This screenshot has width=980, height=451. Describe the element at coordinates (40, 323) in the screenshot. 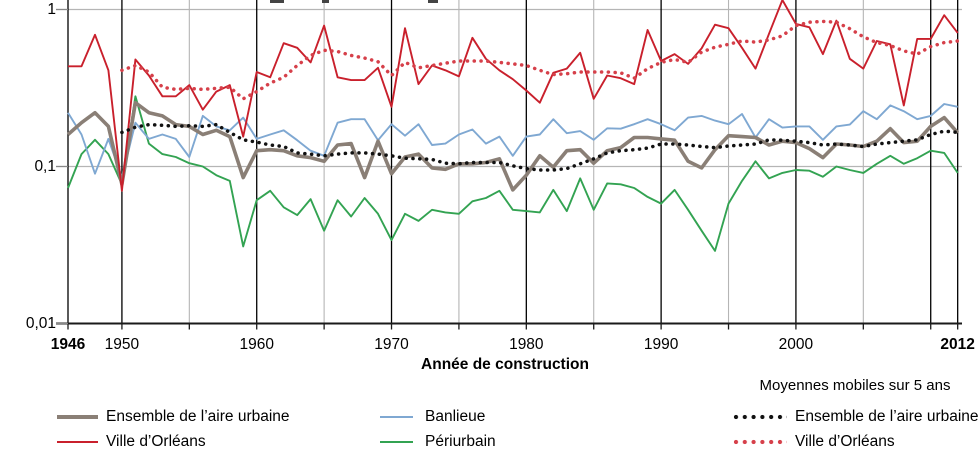

I see `y-tick-0,01: 0,01` at that location.